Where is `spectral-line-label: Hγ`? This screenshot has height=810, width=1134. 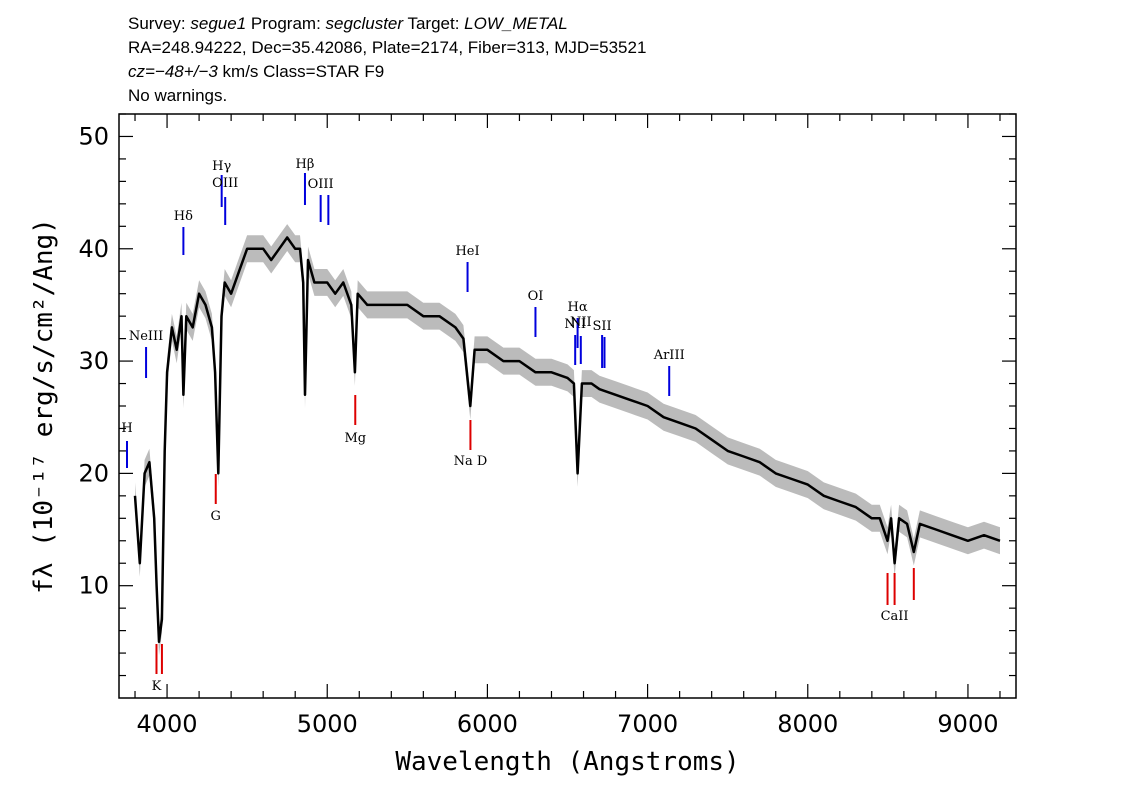 spectral-line-label: Hγ is located at coordinates (221, 166).